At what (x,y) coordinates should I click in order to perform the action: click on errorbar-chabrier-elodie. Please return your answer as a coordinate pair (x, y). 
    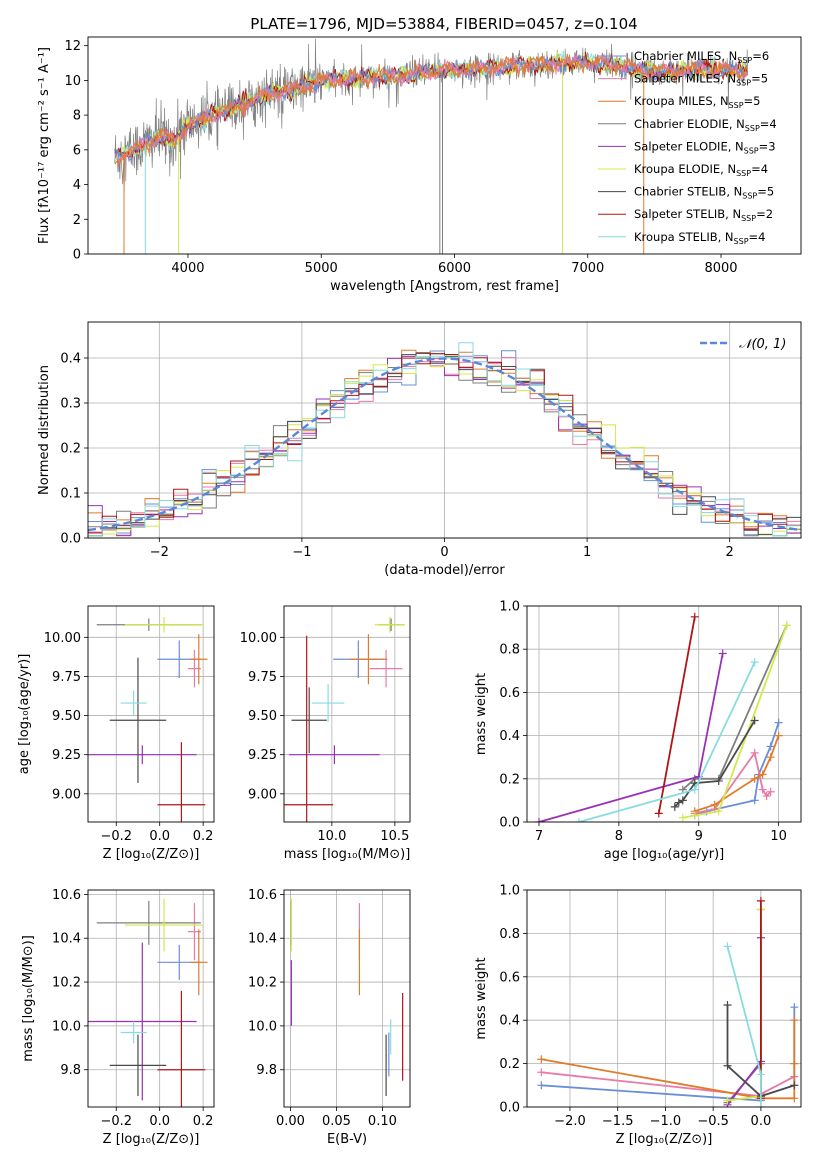
    Looking at the image, I should click on (148, 922).